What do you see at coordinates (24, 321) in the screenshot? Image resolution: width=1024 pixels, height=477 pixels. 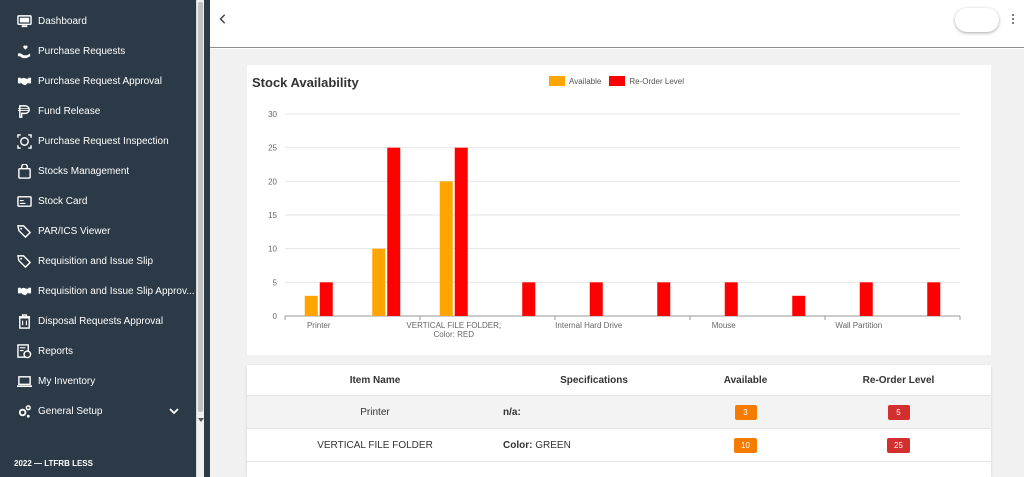 I see `trash-icon` at bounding box center [24, 321].